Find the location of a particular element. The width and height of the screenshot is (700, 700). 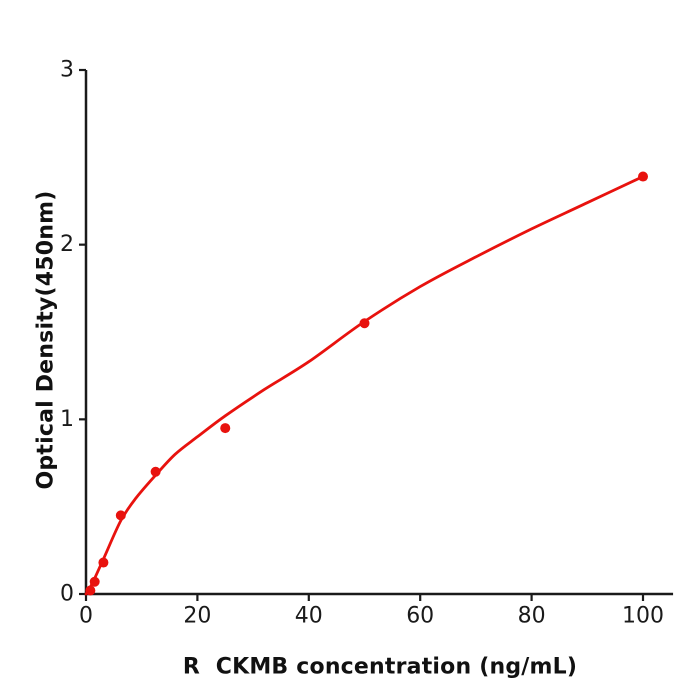

x-axis-title: R CKMB concentration (ng/mL) is located at coordinates (380, 667).